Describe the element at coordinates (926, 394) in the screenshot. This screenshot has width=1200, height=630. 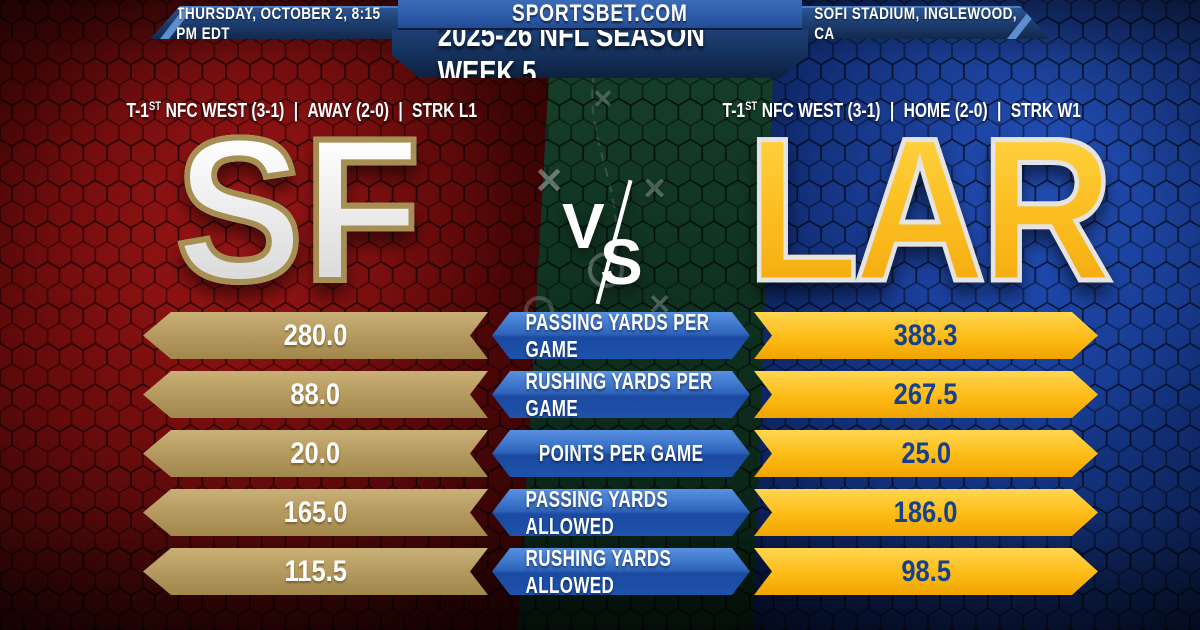
I see `home-stat-value: 267.5` at that location.